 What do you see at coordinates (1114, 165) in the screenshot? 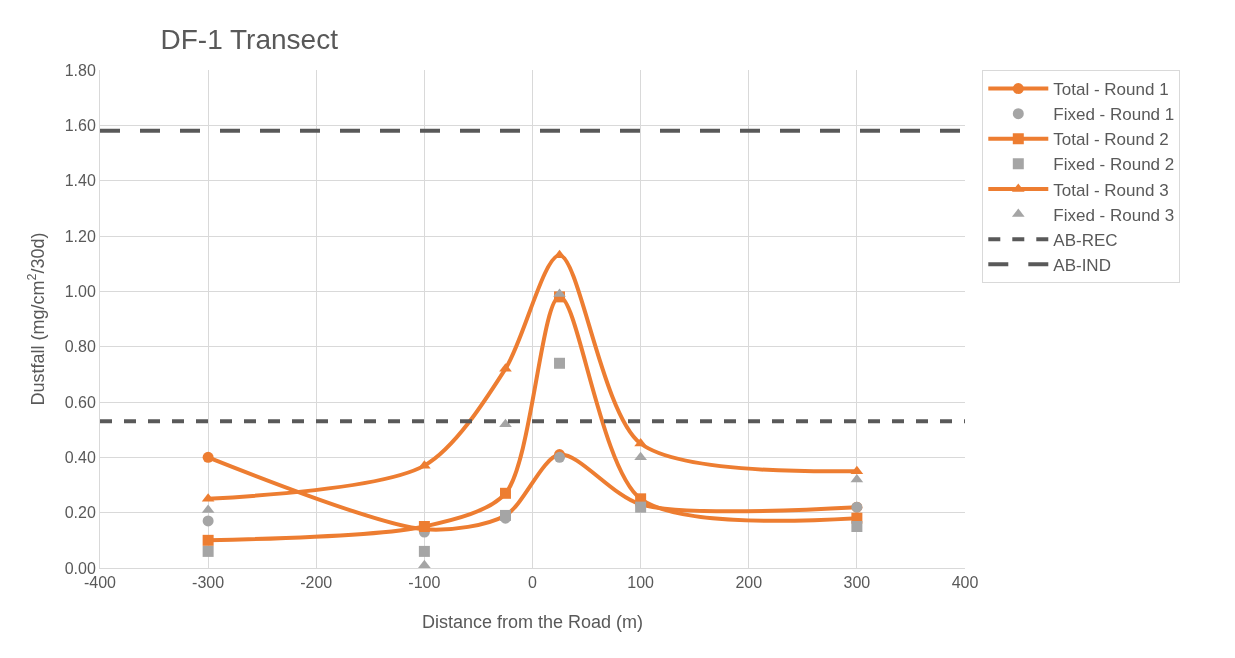
I see `legend-label: Fixed - Round 2` at bounding box center [1114, 165].